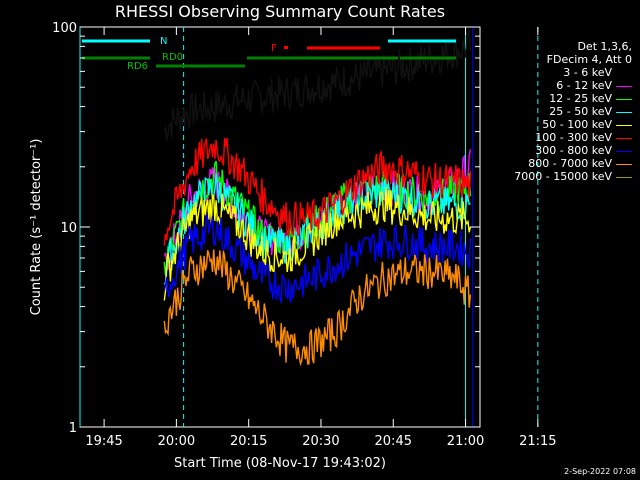 The width and height of the screenshot is (640, 480). I want to click on y-axis-label: Count Rate (s⁻¹ detector⁻¹), so click(36, 227).